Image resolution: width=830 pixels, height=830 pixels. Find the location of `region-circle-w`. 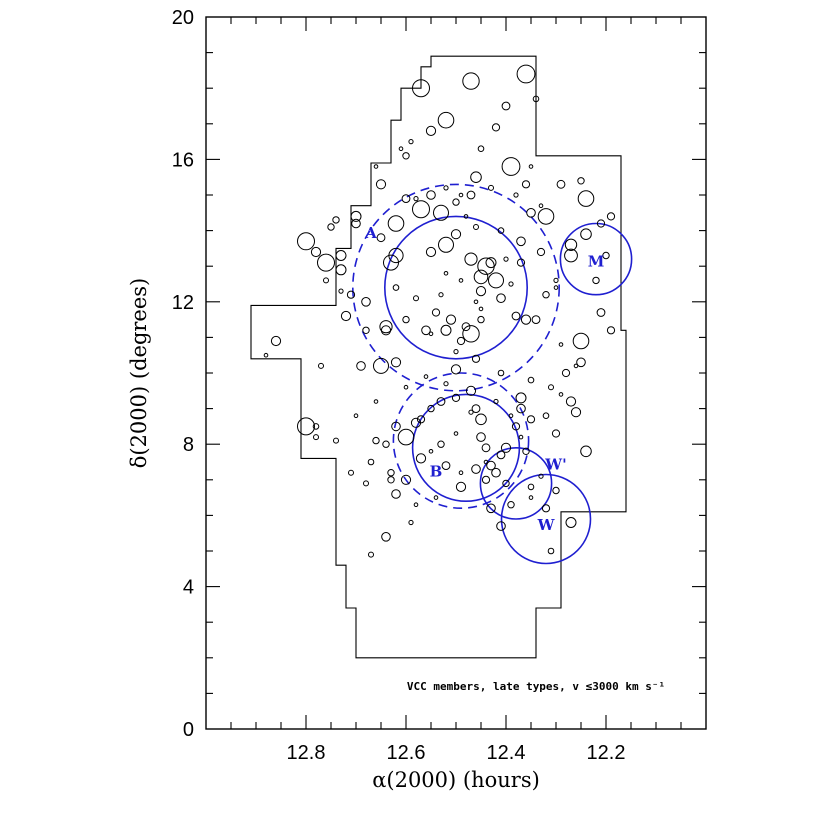

region-circle-w is located at coordinates (546, 519).